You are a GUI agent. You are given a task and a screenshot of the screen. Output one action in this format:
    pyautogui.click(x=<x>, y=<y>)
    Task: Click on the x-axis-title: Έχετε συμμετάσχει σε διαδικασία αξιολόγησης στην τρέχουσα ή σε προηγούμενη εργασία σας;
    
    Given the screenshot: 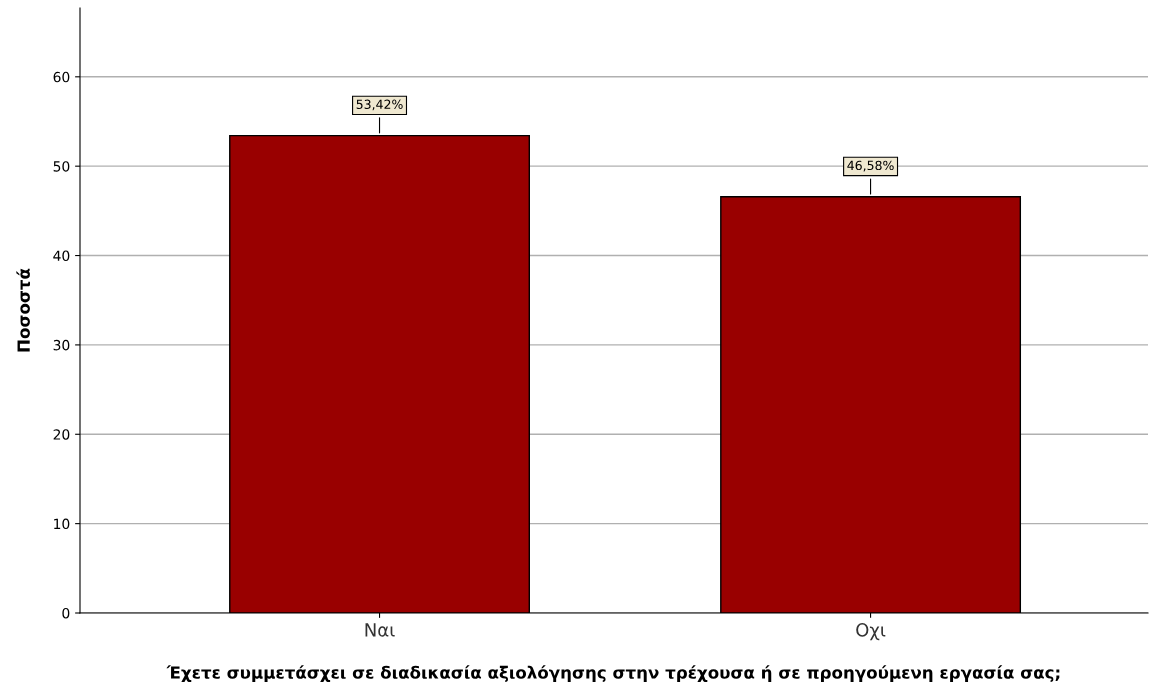 What is the action you would take?
    pyautogui.click(x=613, y=674)
    